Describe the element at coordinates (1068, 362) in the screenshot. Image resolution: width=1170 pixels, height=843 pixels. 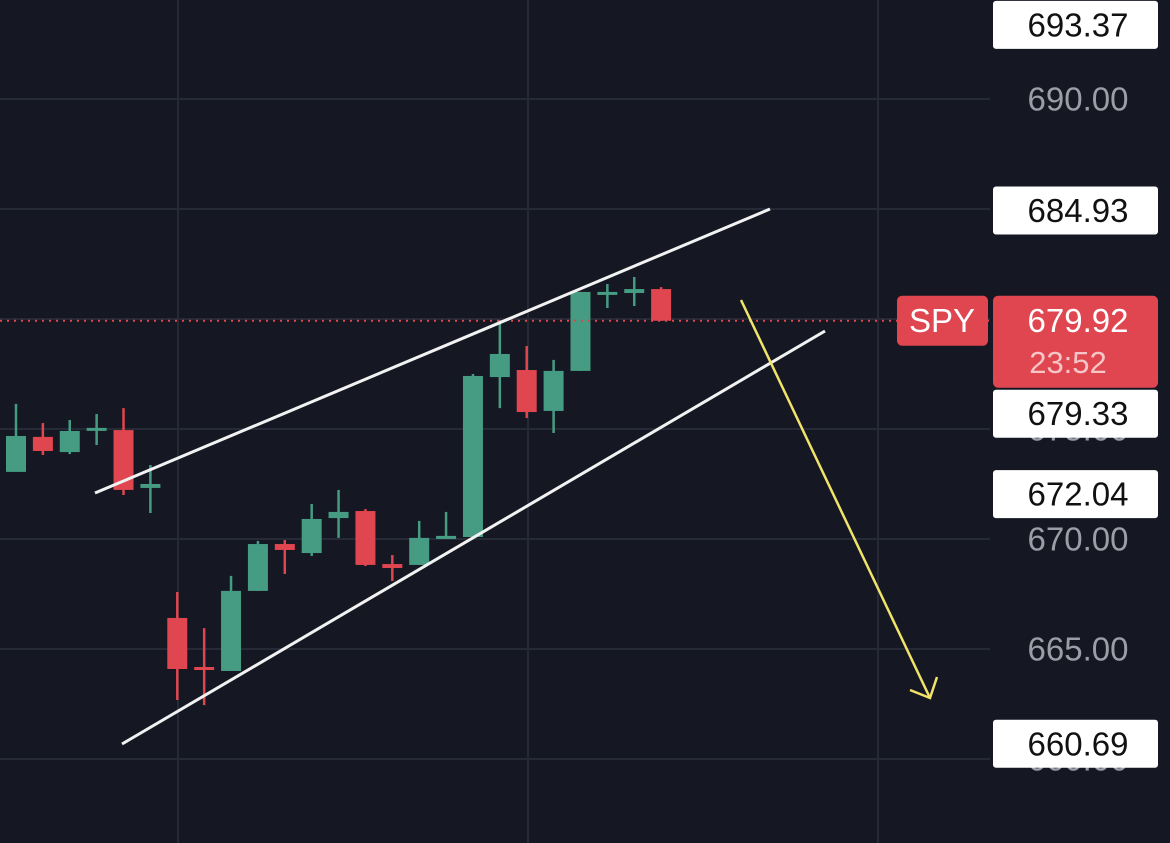
I see `countdown-label: 23:52` at that location.